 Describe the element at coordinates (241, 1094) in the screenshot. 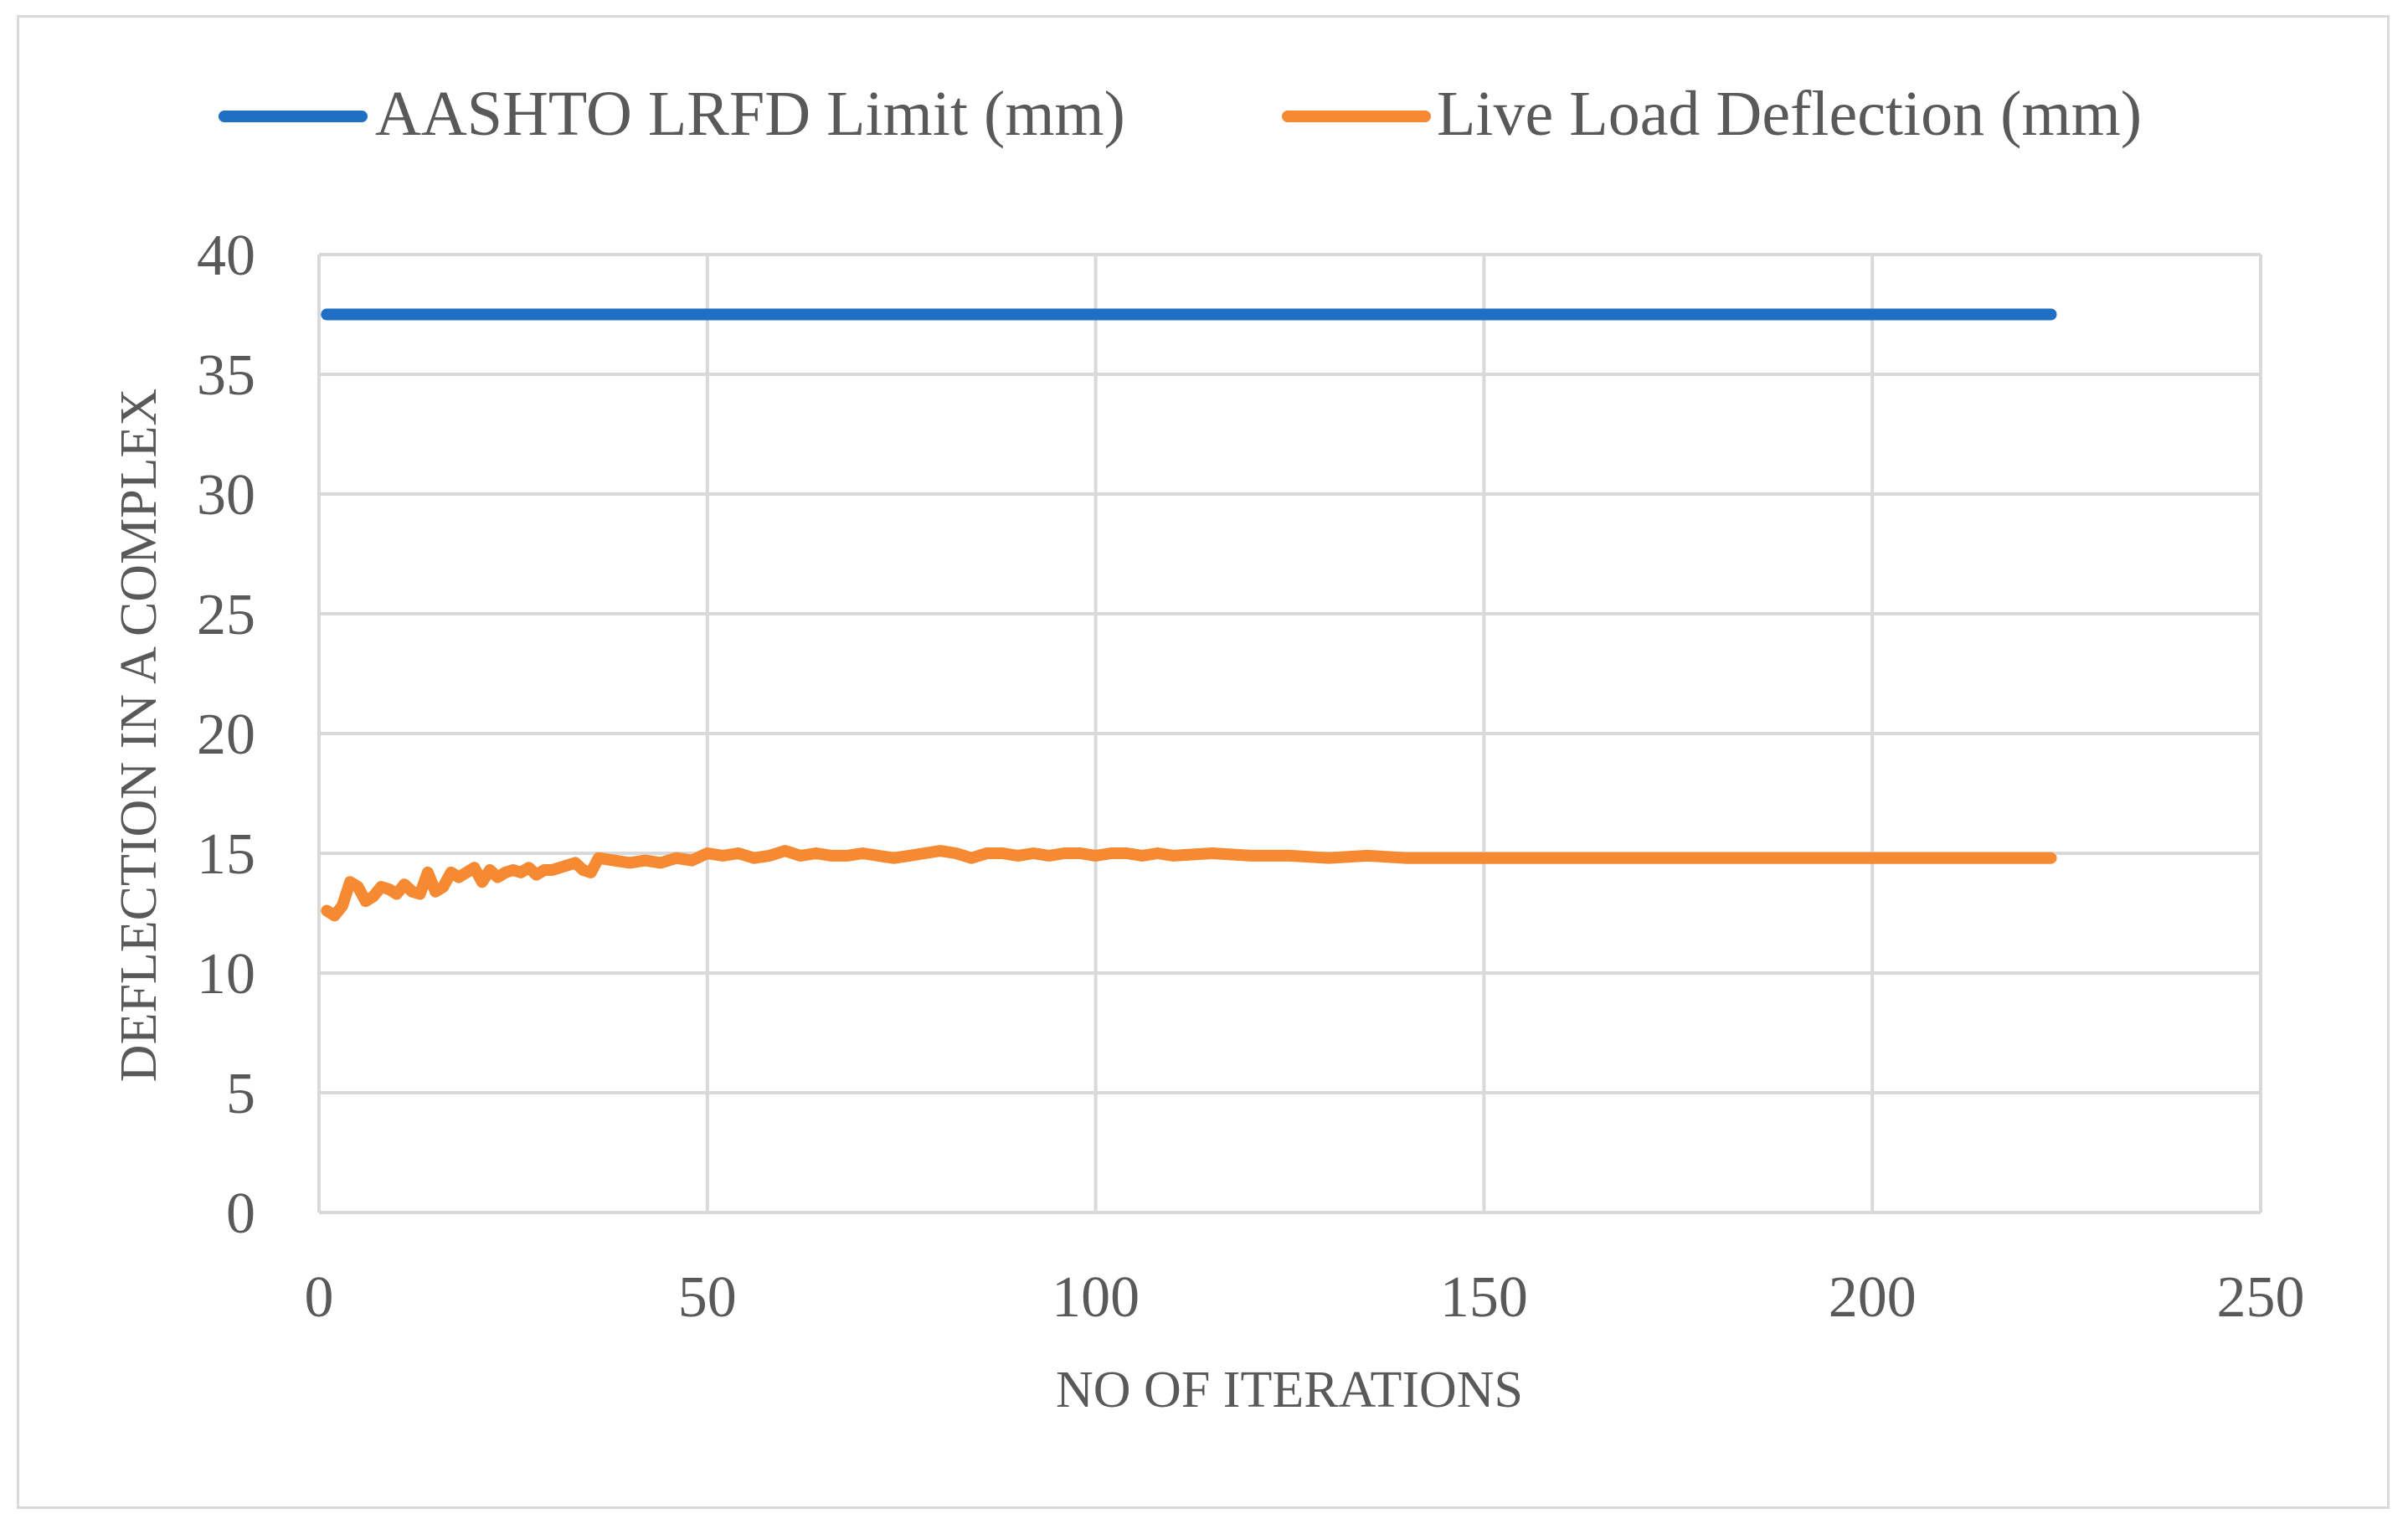

I see `y-tick-label: 5` at that location.